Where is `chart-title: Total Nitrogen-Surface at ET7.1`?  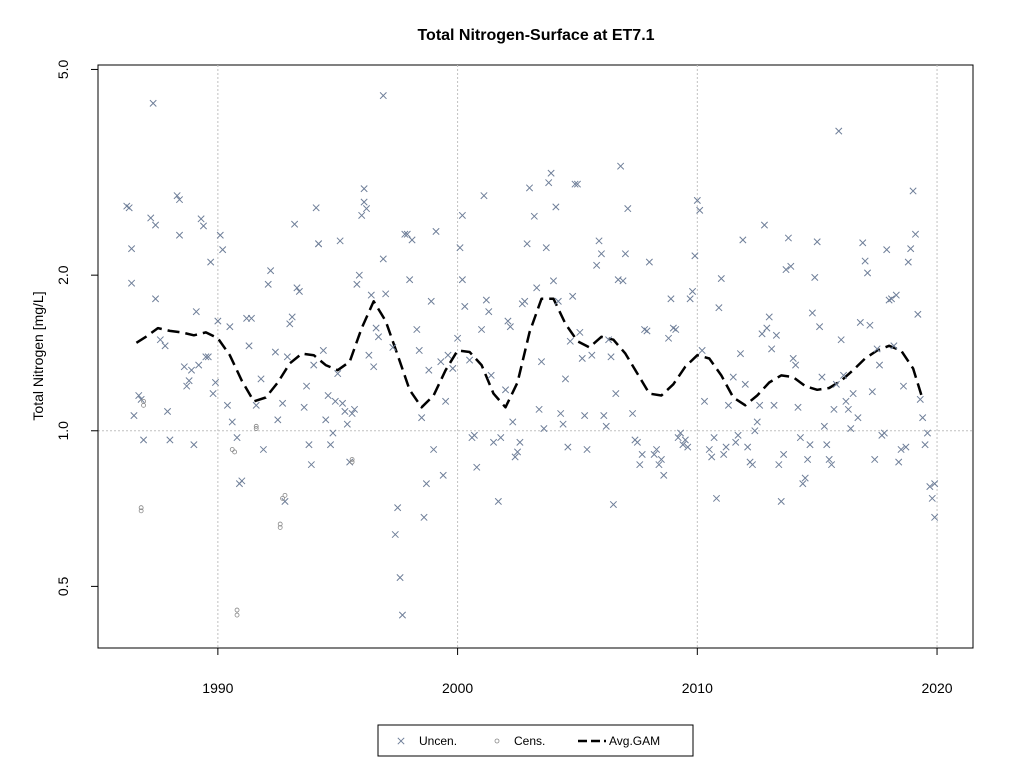
chart-title: Total Nitrogen-Surface at ET7.1 is located at coordinates (535, 35).